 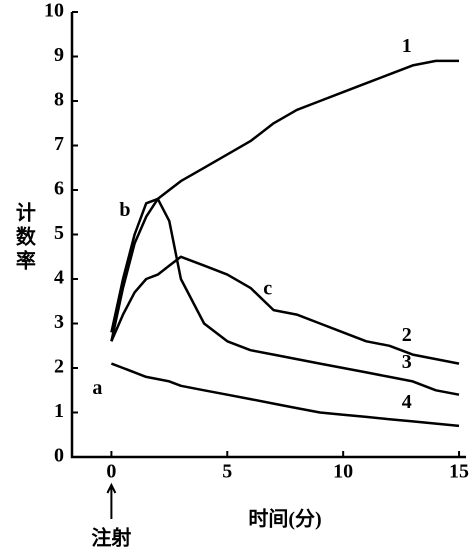 What do you see at coordinates (227, 472) in the screenshot?
I see `x-tick-label: 5` at bounding box center [227, 472].